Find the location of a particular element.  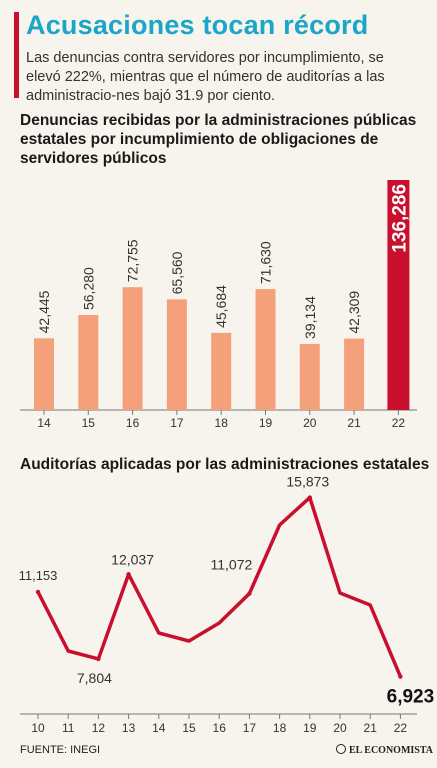

bar-value-label-19: 71,630 is located at coordinates (266, 262).